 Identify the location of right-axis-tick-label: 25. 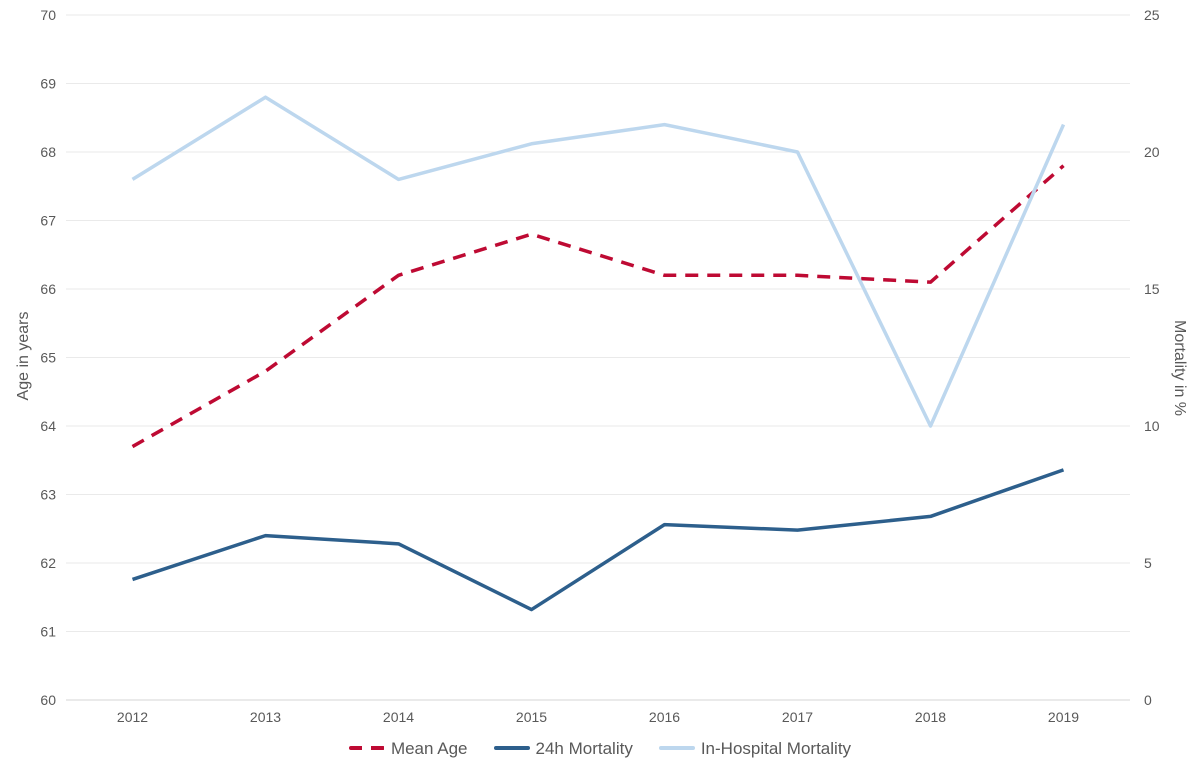
(1152, 15).